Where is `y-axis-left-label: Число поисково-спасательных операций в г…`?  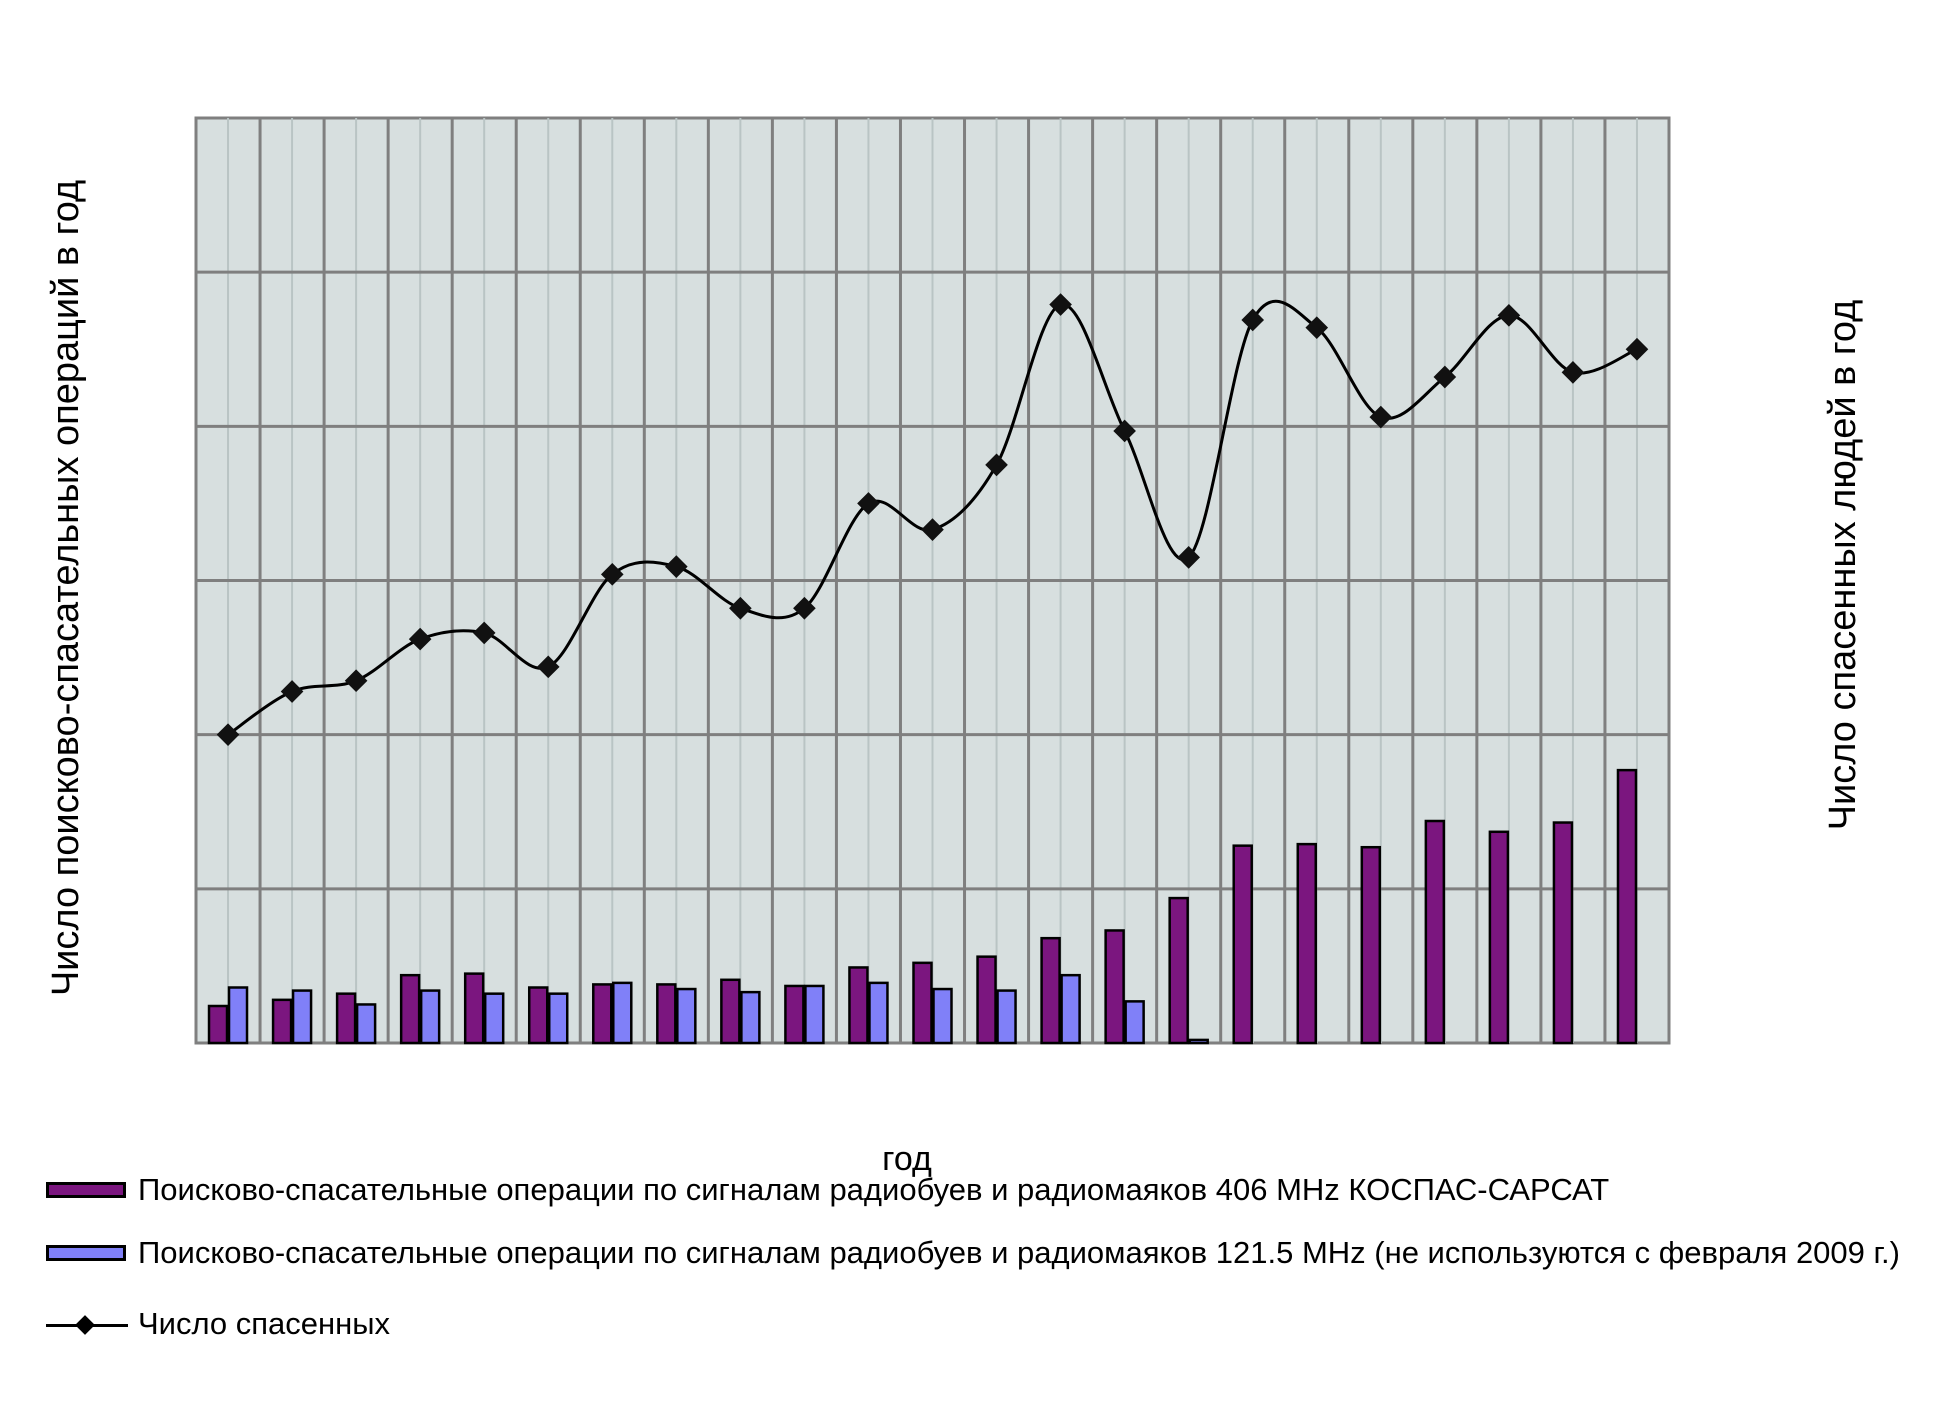 y-axis-left-label: Число поисково-спасательных операций в г… is located at coordinates (66, 588).